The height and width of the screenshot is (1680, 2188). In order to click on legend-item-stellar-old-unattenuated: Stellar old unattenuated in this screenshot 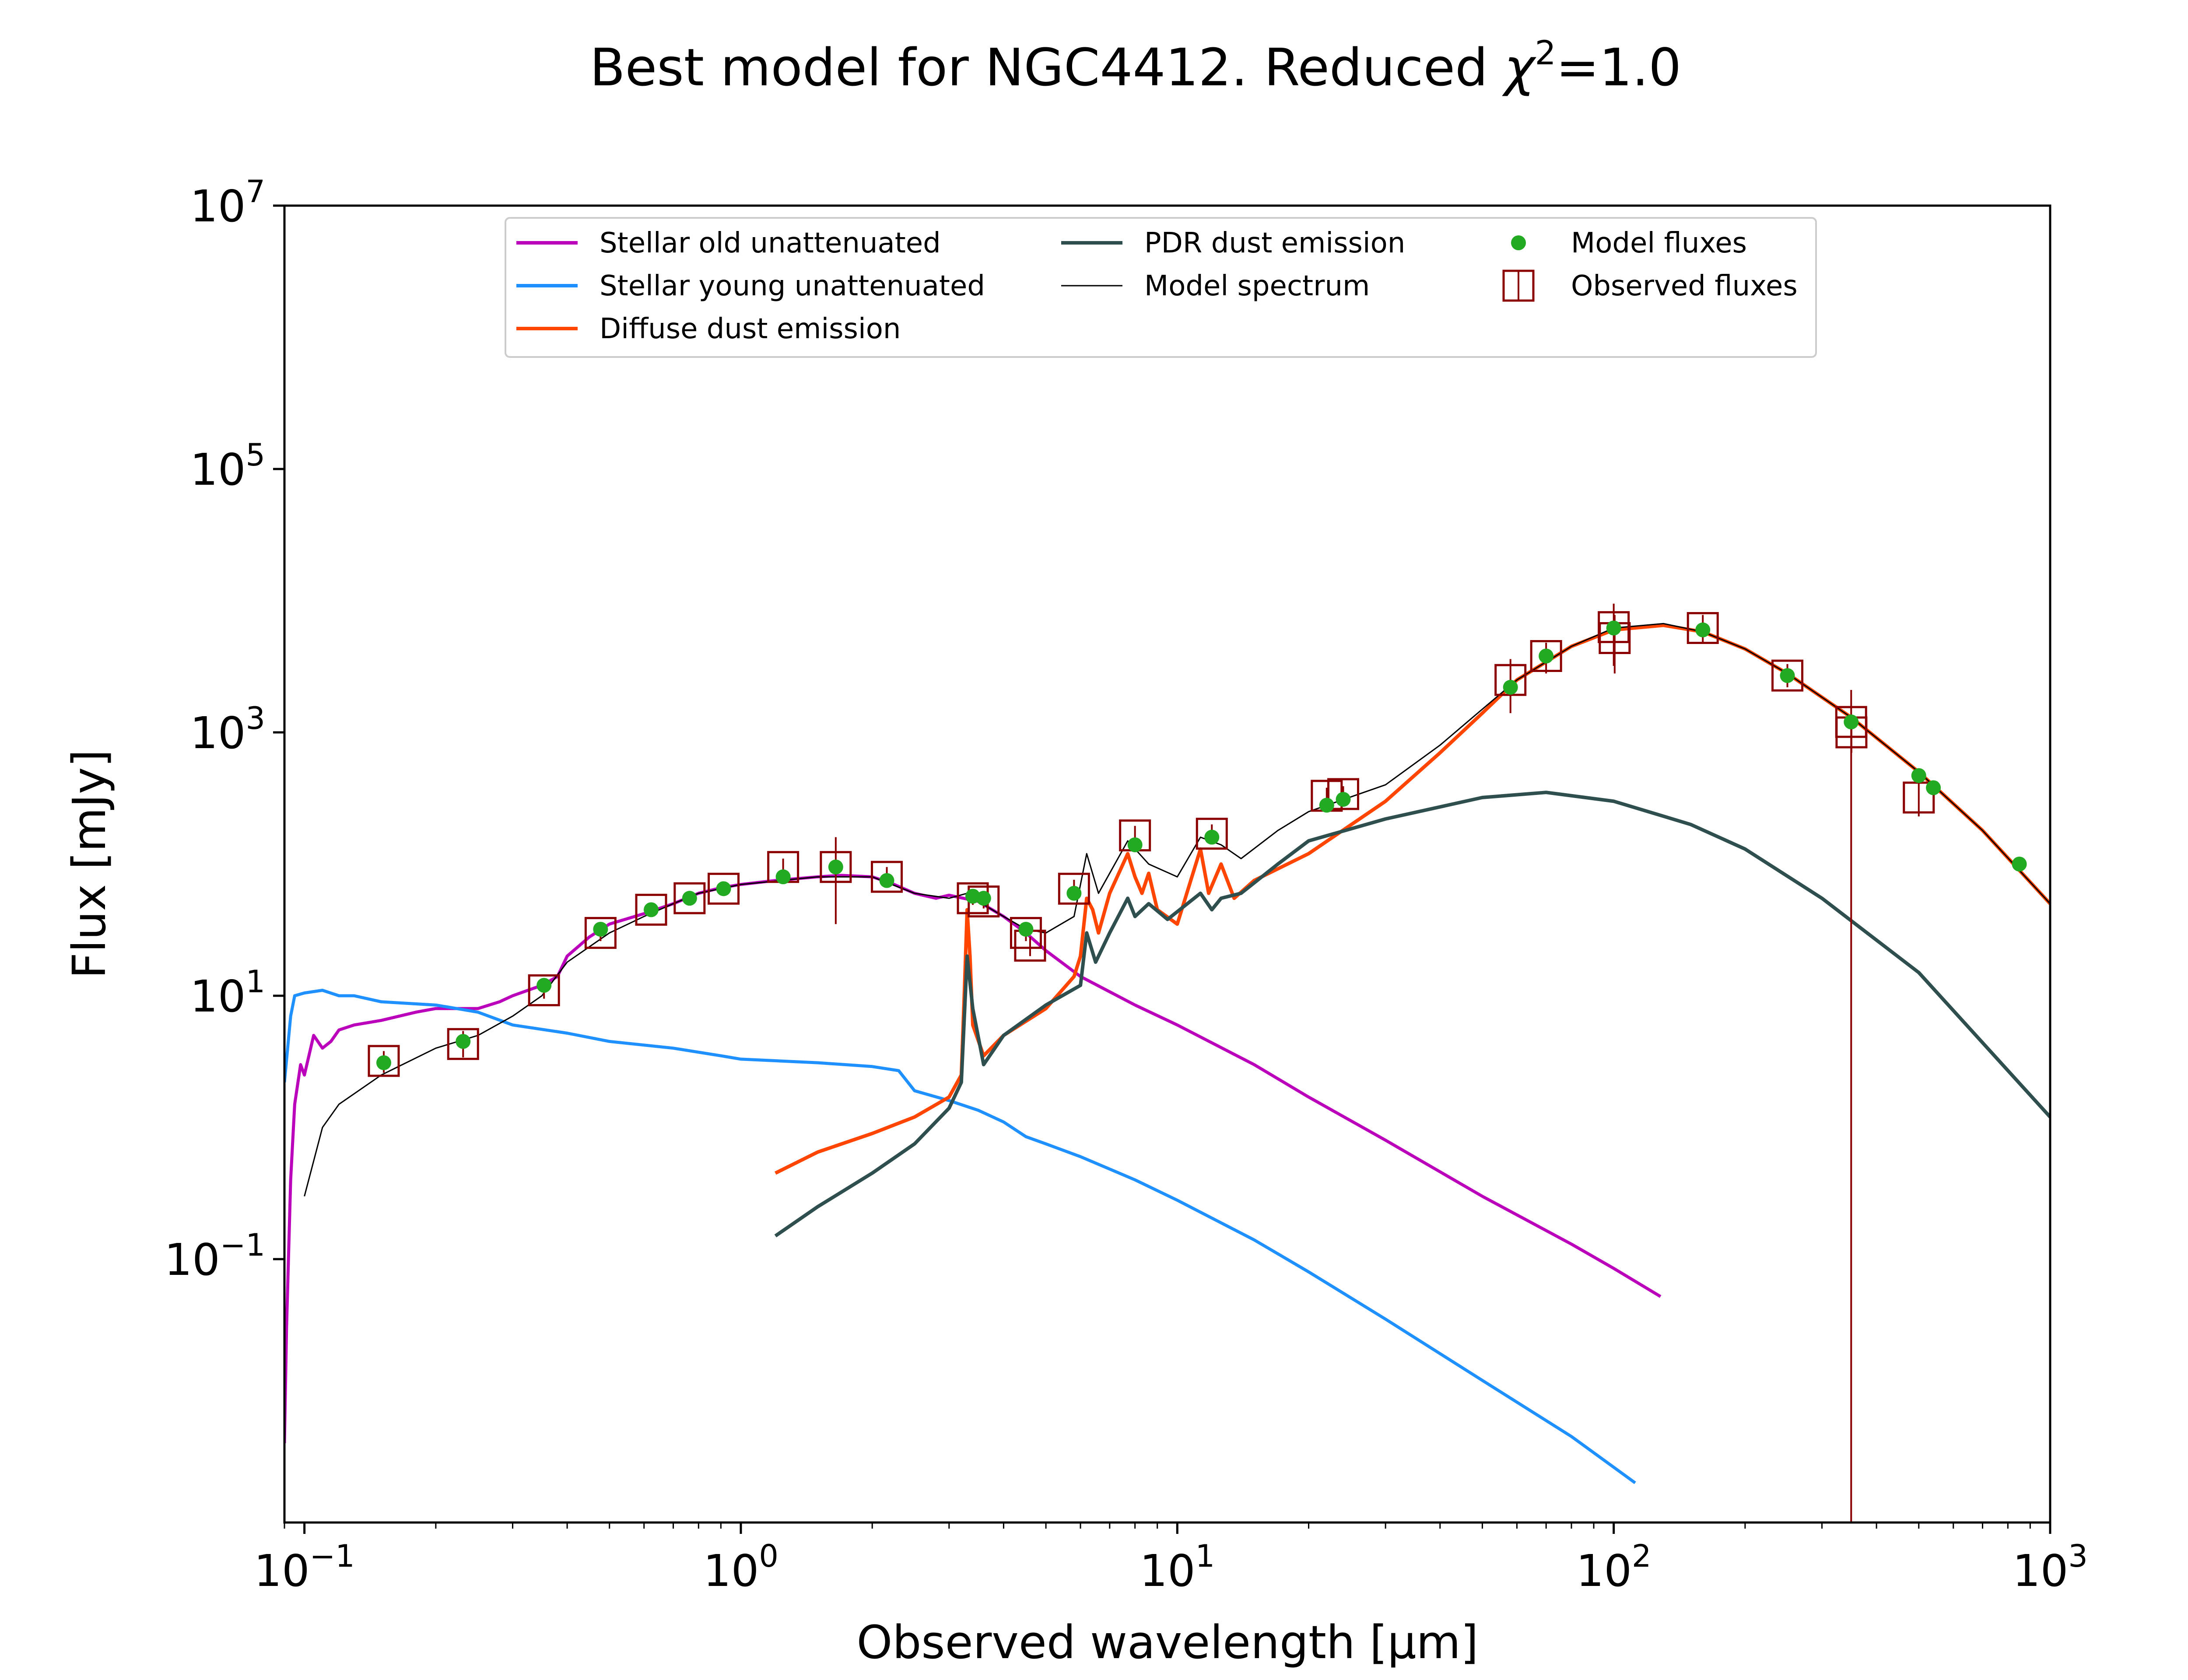, I will do `click(729, 243)`.